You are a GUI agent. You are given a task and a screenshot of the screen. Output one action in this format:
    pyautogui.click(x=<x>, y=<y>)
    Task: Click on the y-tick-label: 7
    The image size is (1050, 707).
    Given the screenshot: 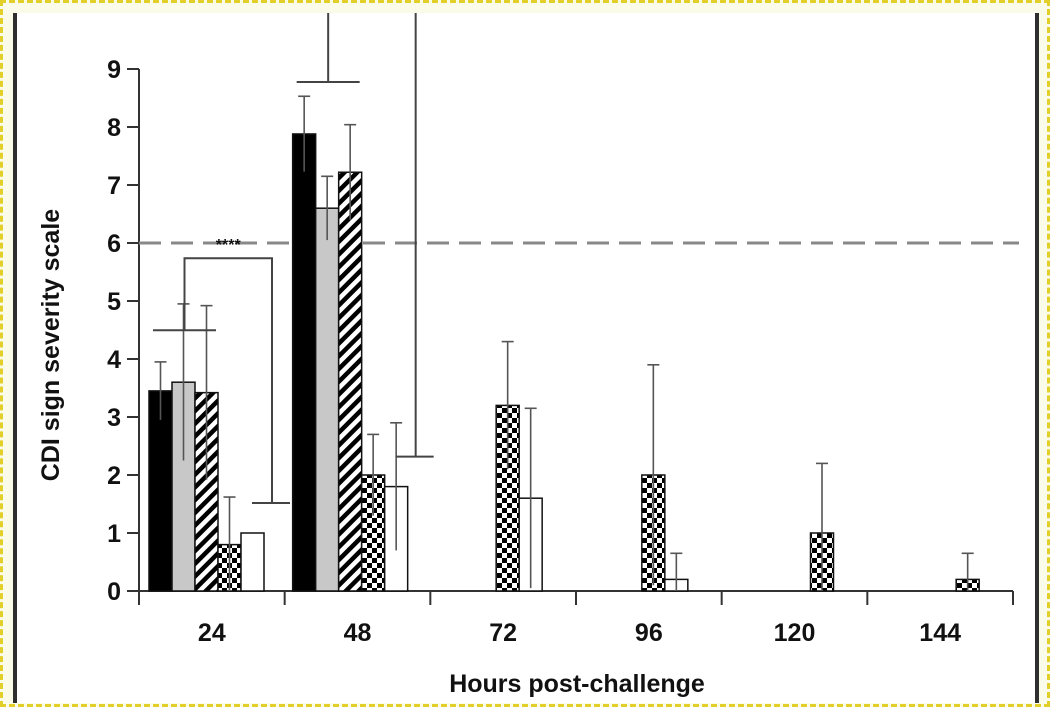 What is the action you would take?
    pyautogui.click(x=114, y=186)
    